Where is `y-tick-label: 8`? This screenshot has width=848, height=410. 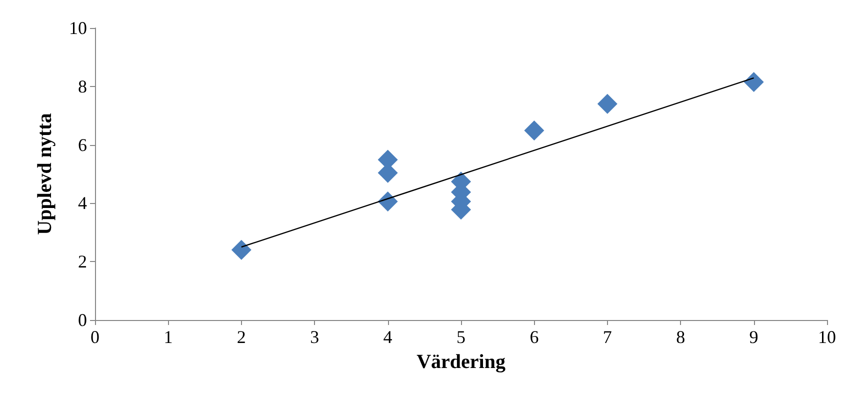
y-tick-label: 8 is located at coordinates (82, 86).